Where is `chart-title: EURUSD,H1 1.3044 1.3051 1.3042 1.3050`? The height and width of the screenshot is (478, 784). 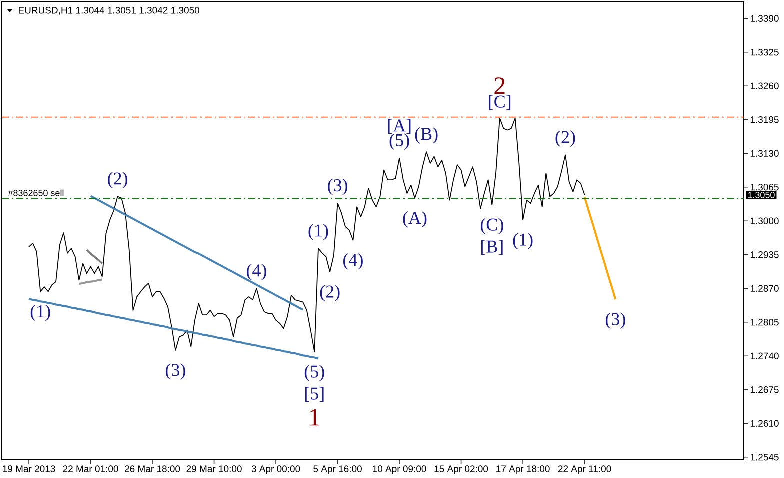 chart-title: EURUSD,H1 1.3044 1.3051 1.3042 1.3050 is located at coordinates (109, 11).